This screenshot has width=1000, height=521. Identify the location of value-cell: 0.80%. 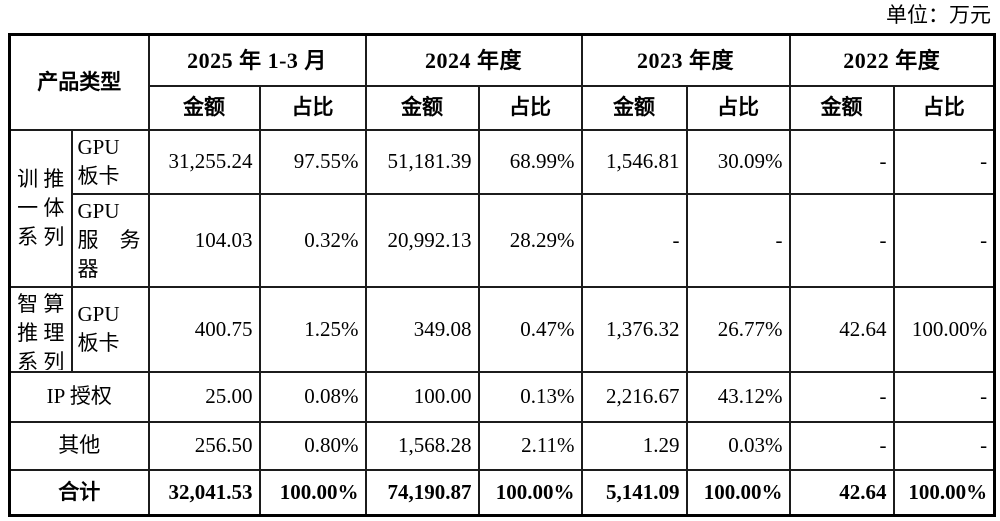
(312, 445).